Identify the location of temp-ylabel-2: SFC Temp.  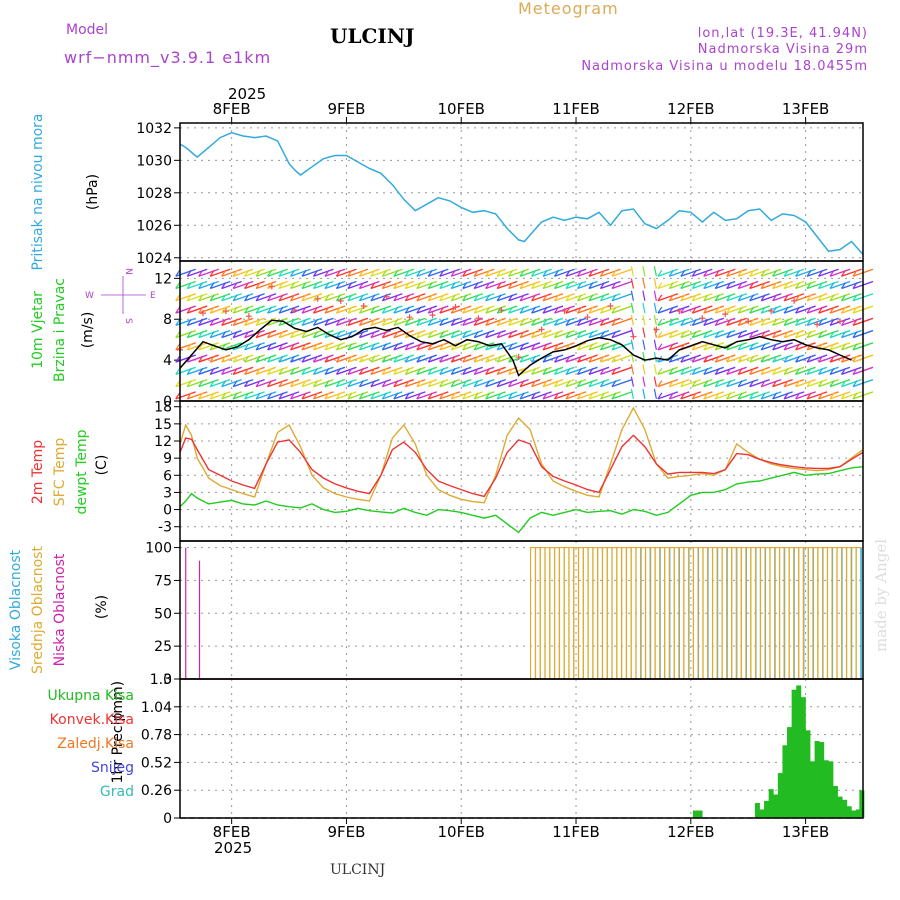
(60, 472).